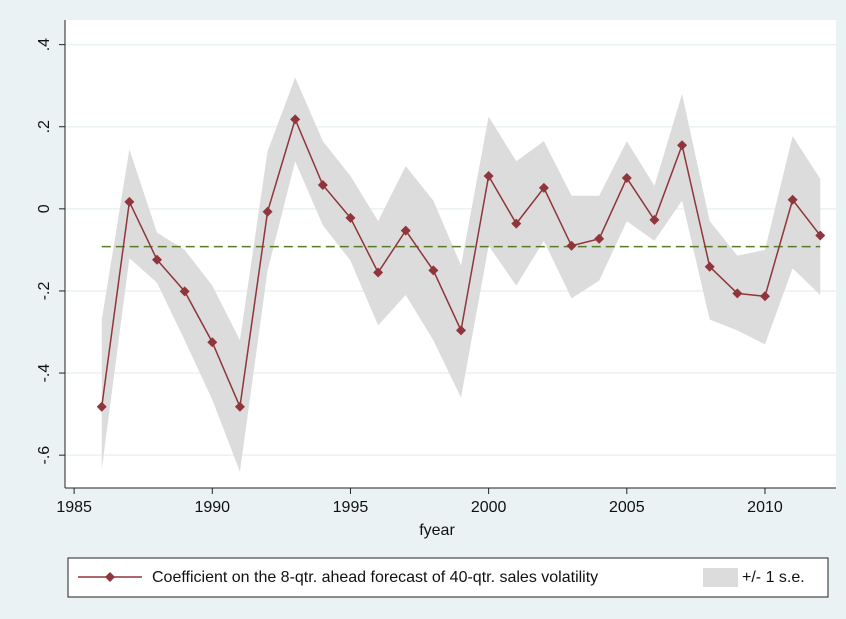 The height and width of the screenshot is (619, 846). Describe the element at coordinates (44, 126) in the screenshot. I see `y-tick-label: .2` at that location.